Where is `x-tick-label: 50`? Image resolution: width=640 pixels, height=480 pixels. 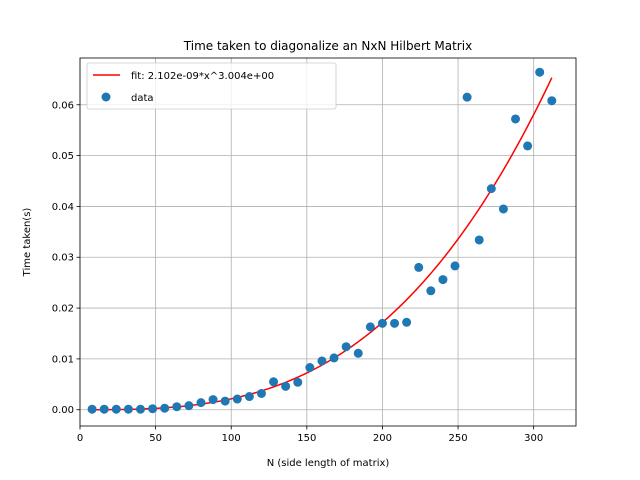 x-tick-label: 50 is located at coordinates (155, 438).